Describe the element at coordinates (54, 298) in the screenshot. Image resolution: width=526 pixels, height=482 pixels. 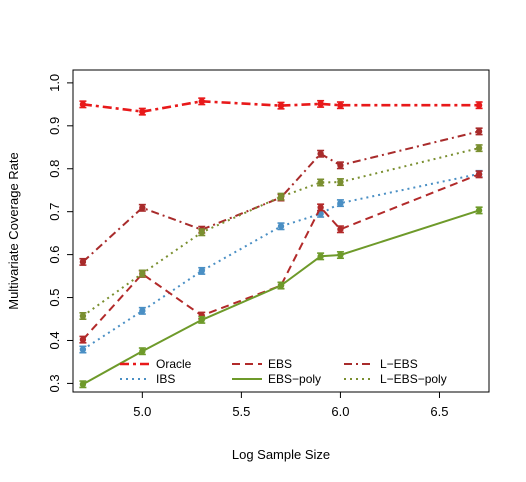
I see `y-tick-label: 0.5` at that location.